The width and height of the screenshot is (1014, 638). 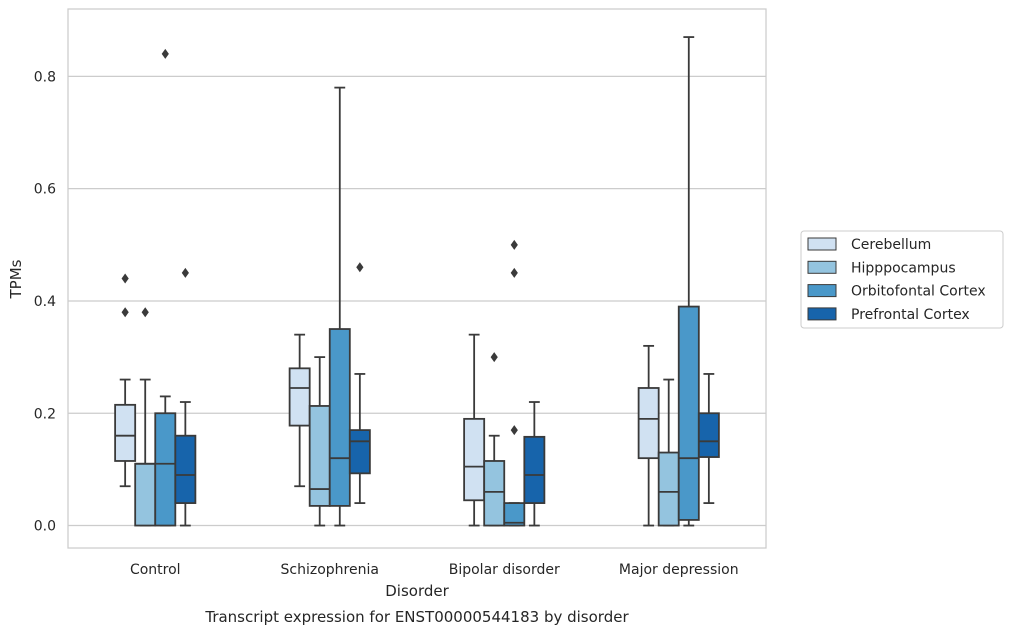 What do you see at coordinates (910, 315) in the screenshot?
I see `legend-label: Prefrontal Cortex` at bounding box center [910, 315].